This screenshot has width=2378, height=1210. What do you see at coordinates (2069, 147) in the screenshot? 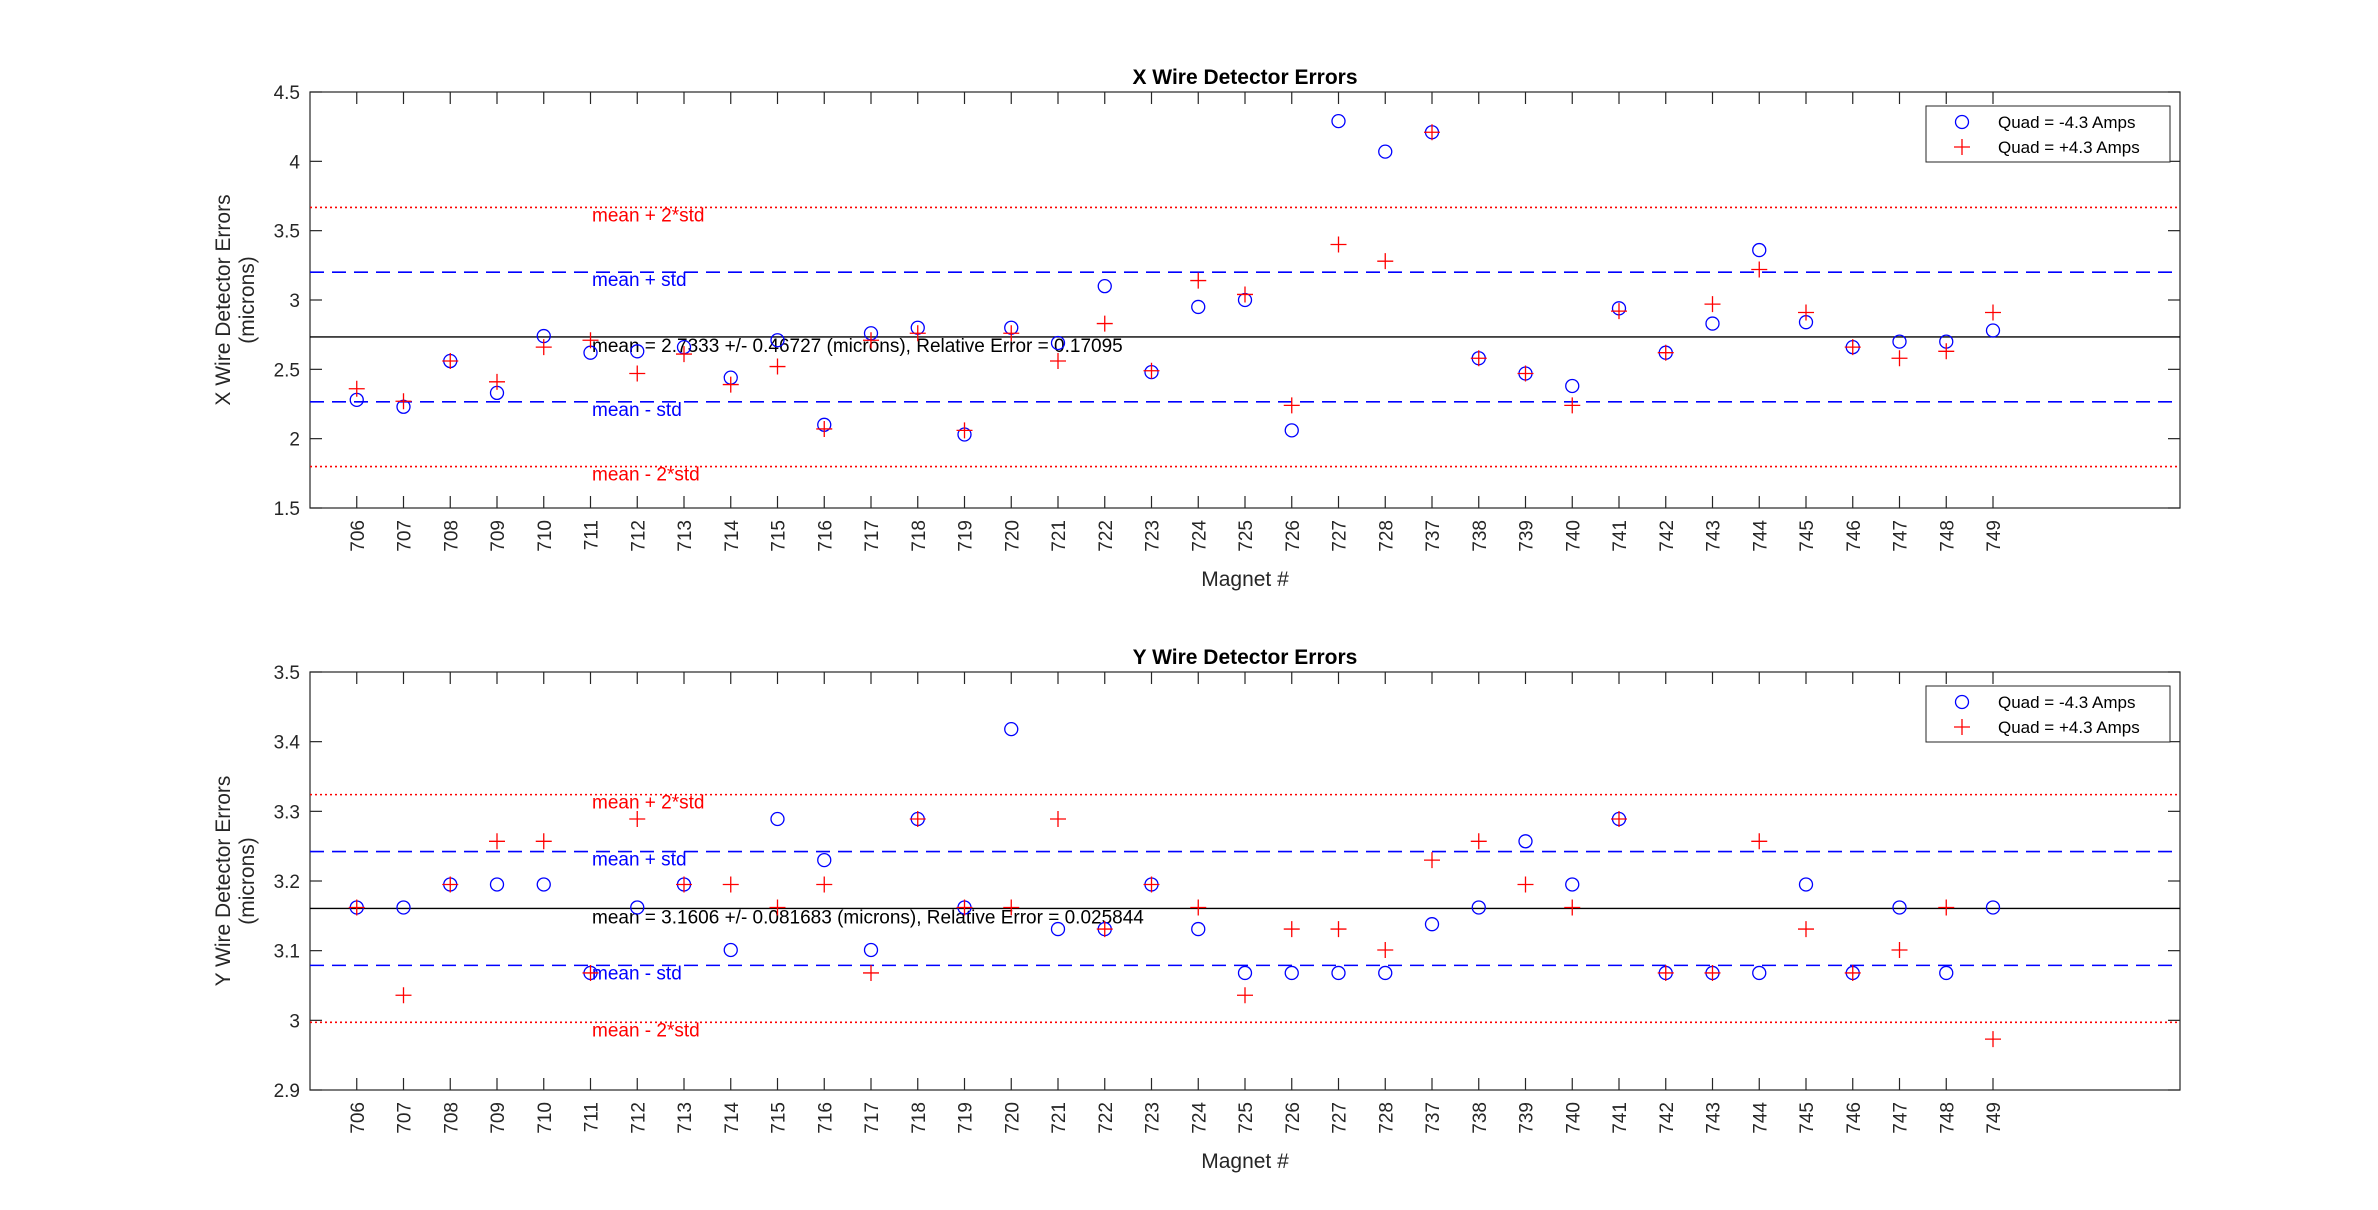
I see `legend-entry-label: Quad = +4.3 Amps` at bounding box center [2069, 147].